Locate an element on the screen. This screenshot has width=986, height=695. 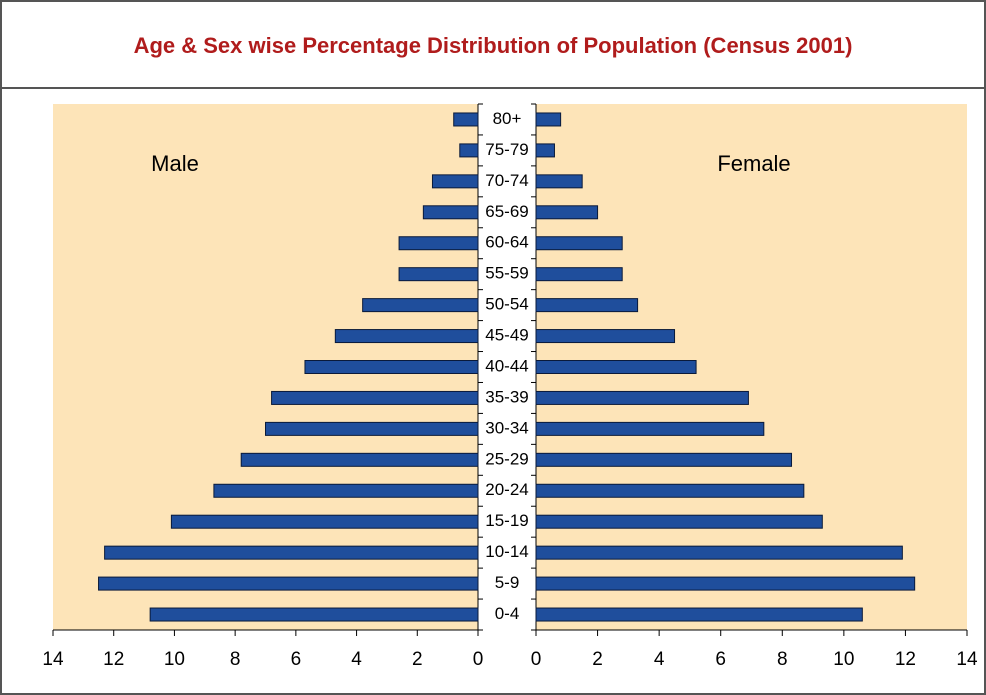
category-label: 20-24 is located at coordinates (506, 489).